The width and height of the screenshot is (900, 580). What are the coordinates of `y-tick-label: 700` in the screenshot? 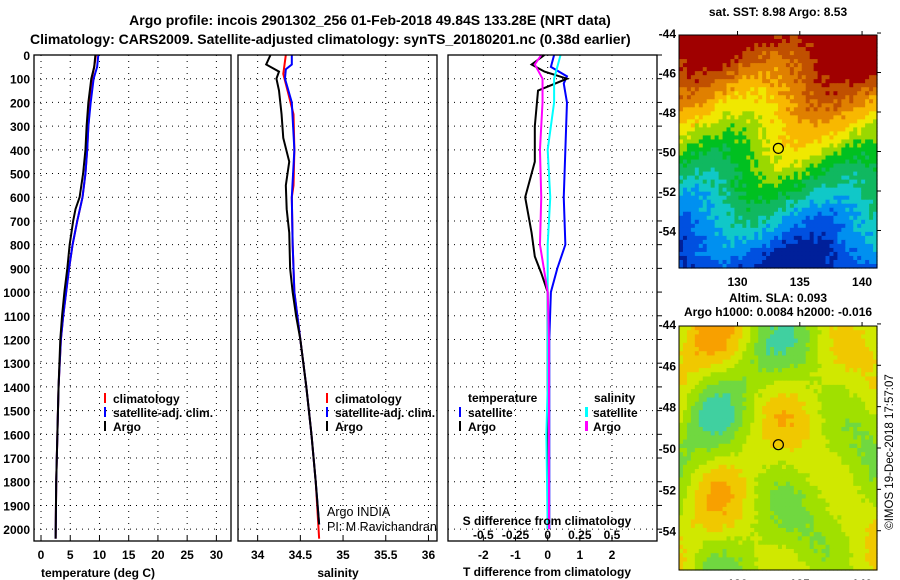 It's located at (20, 222).